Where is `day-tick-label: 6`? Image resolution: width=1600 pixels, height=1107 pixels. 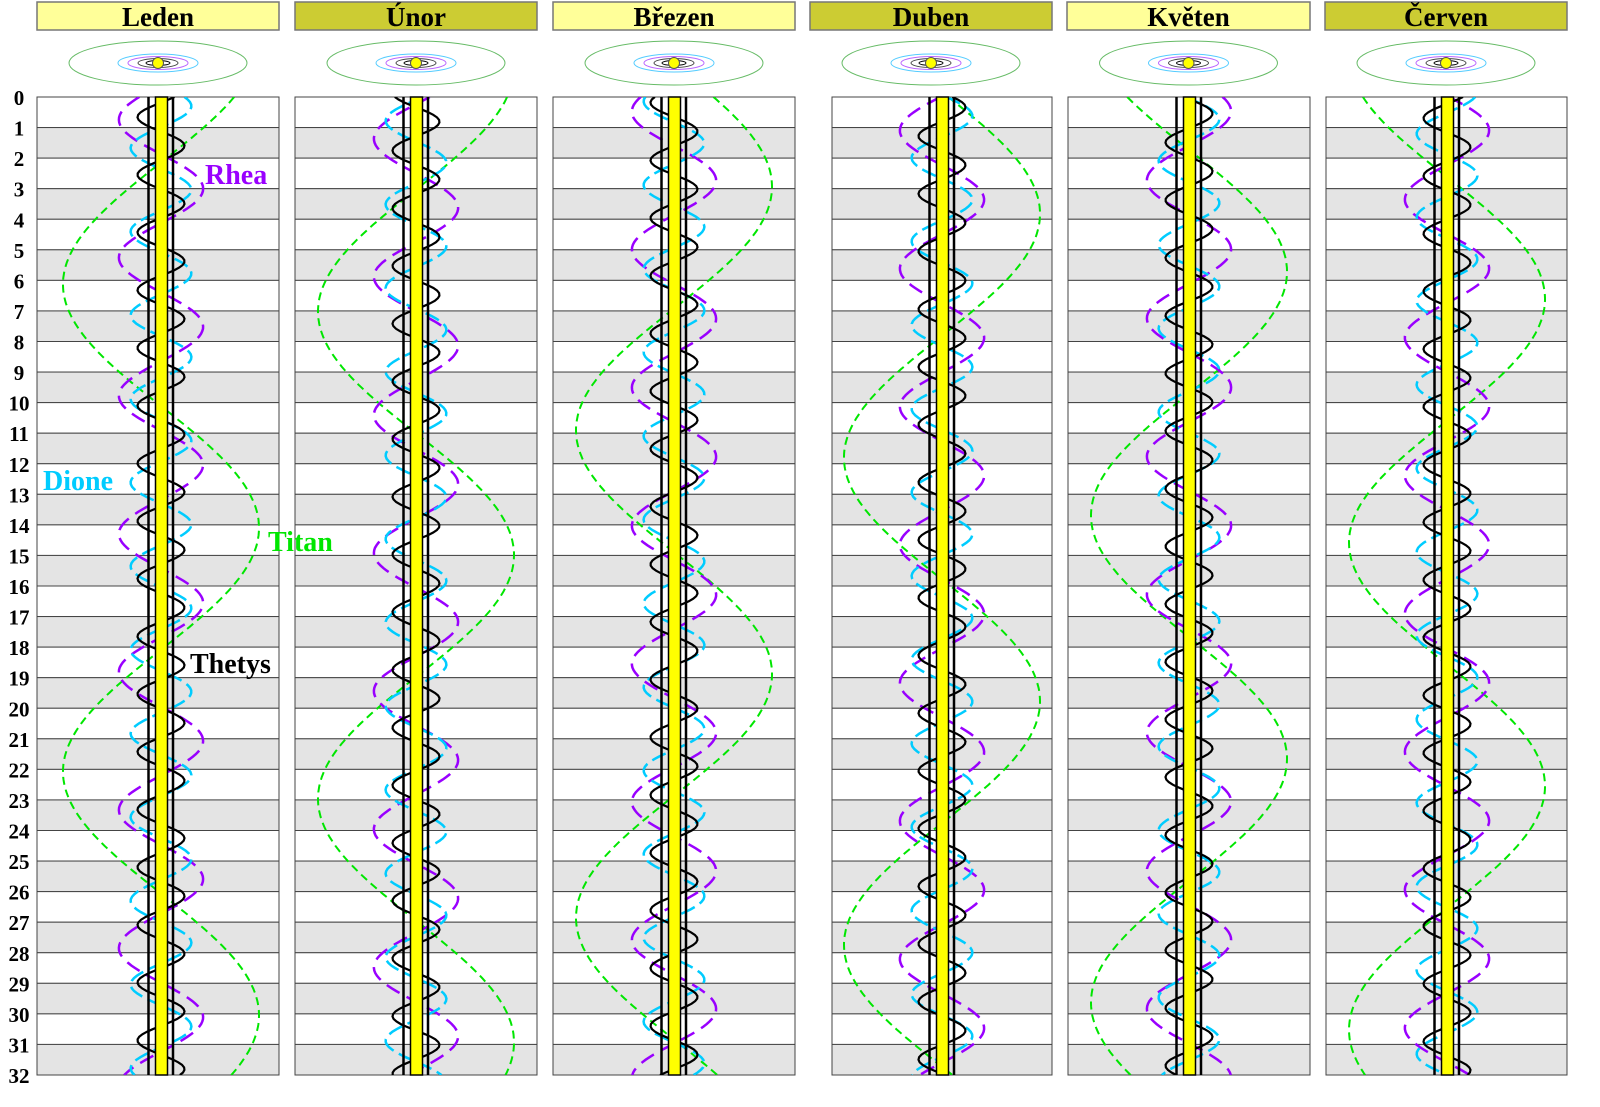 day-tick-label: 6 is located at coordinates (19, 281).